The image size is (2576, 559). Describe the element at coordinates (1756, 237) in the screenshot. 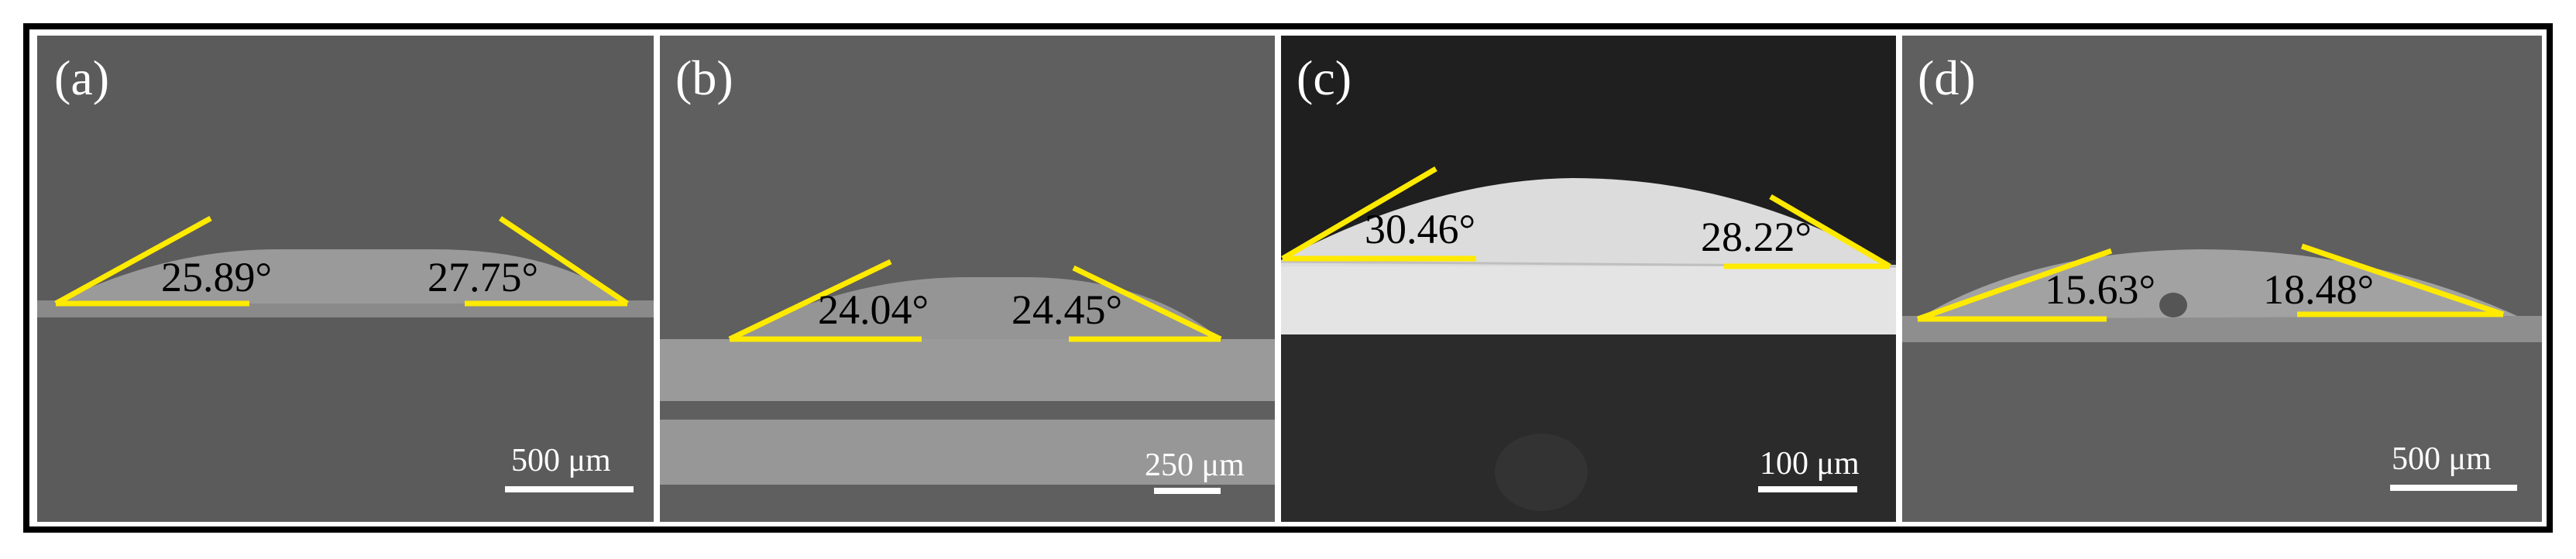

I see `panel-c-right-angle: 28.22°` at that location.